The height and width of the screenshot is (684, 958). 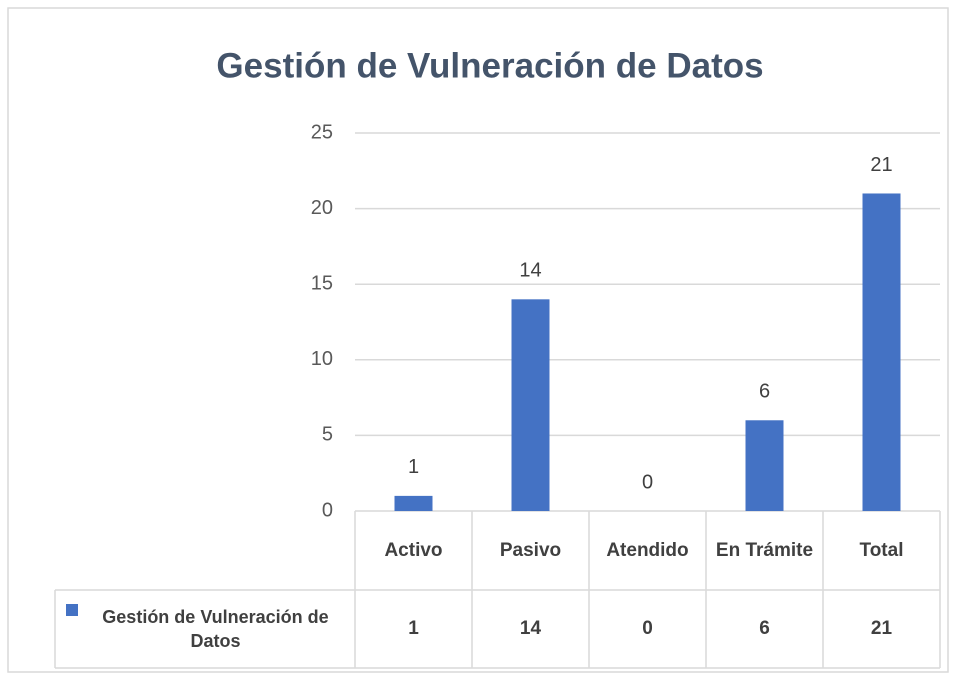 What do you see at coordinates (647, 550) in the screenshot?
I see `category-label: Atendido` at bounding box center [647, 550].